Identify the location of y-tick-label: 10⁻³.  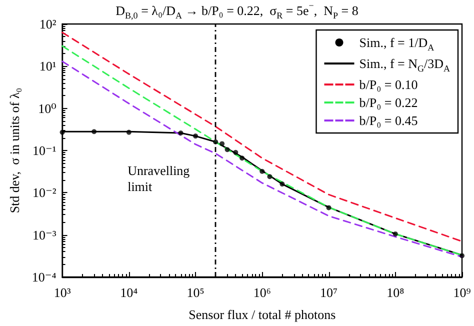
(44, 234).